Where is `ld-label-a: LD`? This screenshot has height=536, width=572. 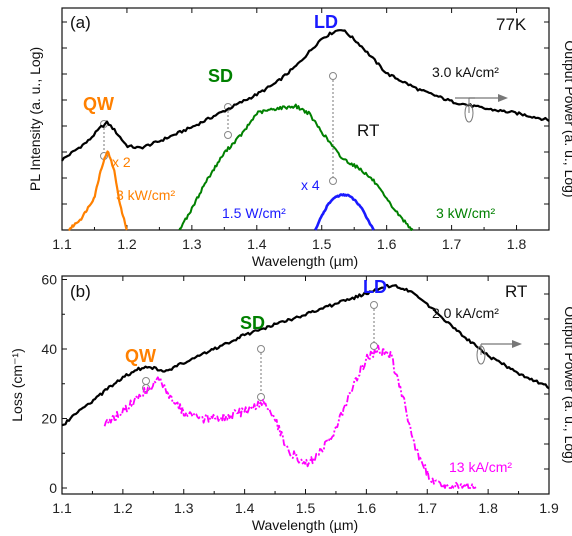 ld-label-a: LD is located at coordinates (326, 22).